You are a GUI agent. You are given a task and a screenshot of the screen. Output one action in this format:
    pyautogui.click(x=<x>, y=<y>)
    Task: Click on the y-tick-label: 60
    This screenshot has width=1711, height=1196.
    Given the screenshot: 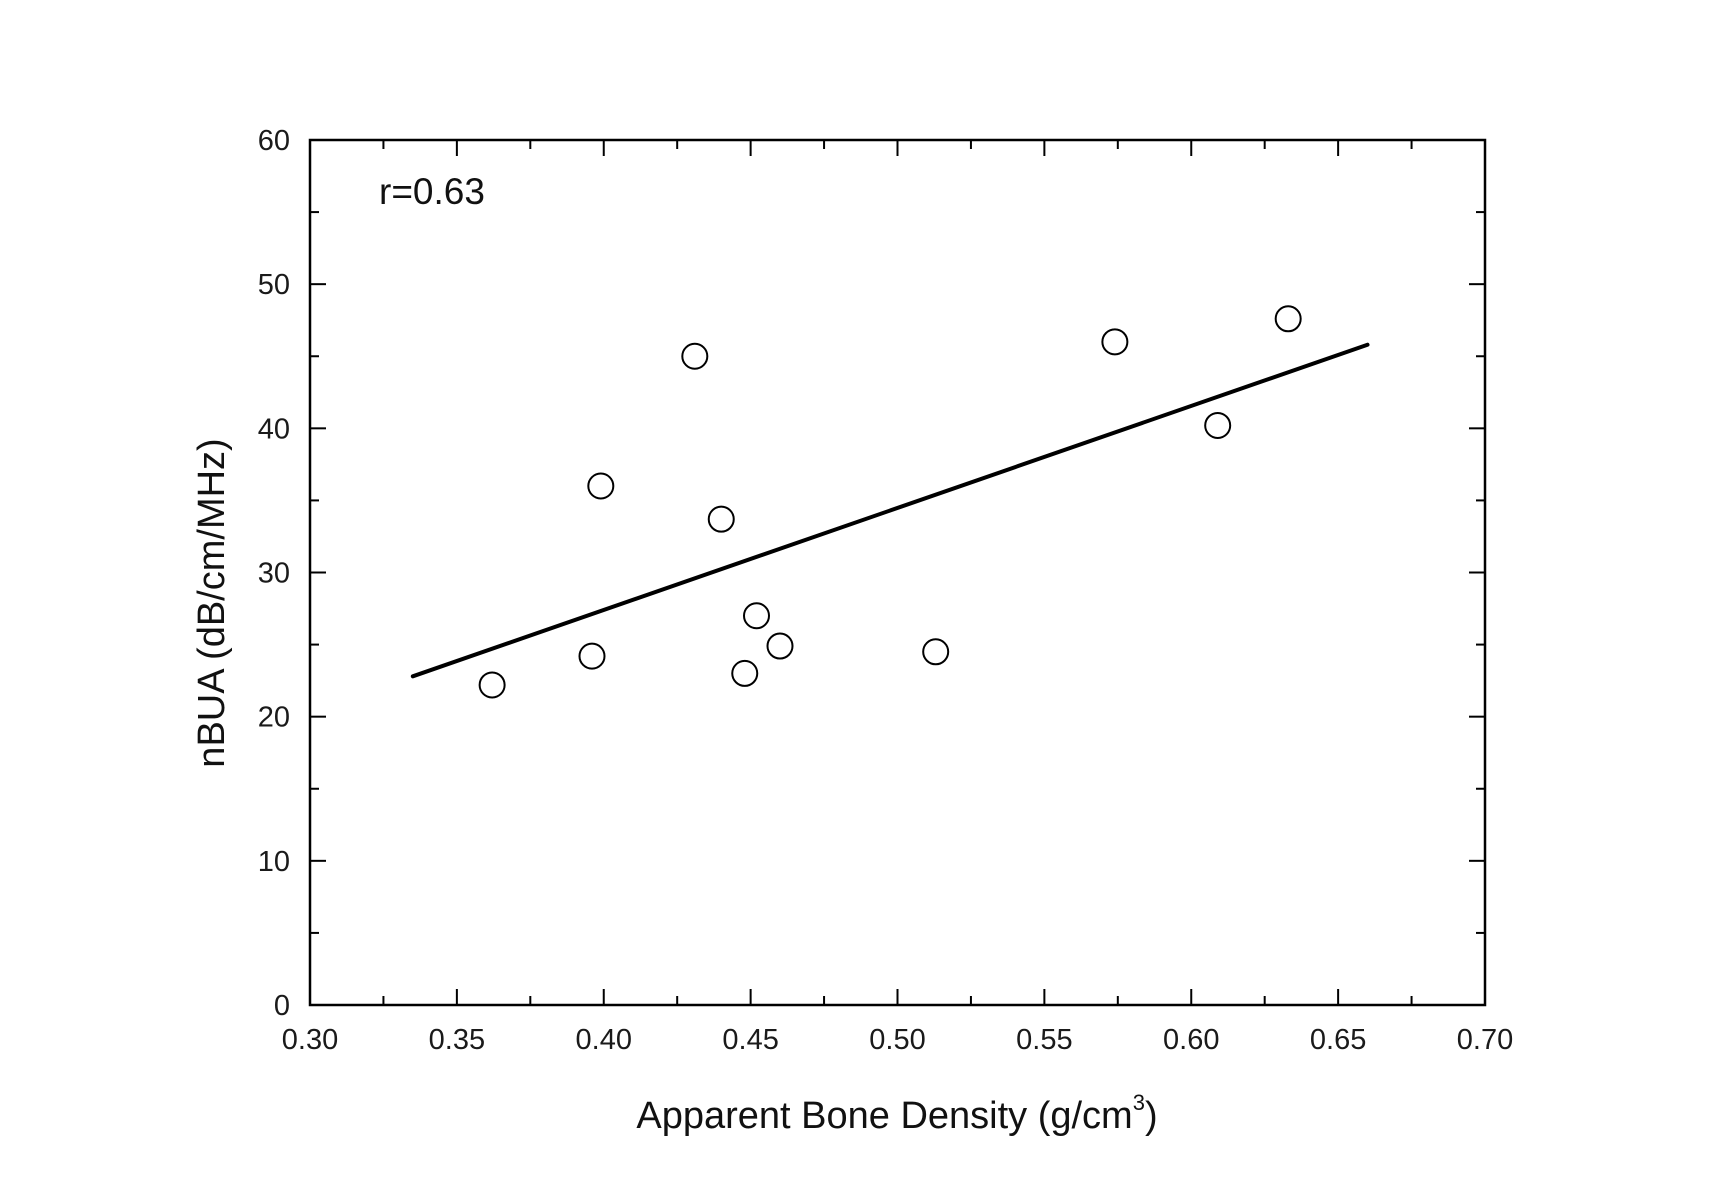 What is the action you would take?
    pyautogui.click(x=274, y=141)
    